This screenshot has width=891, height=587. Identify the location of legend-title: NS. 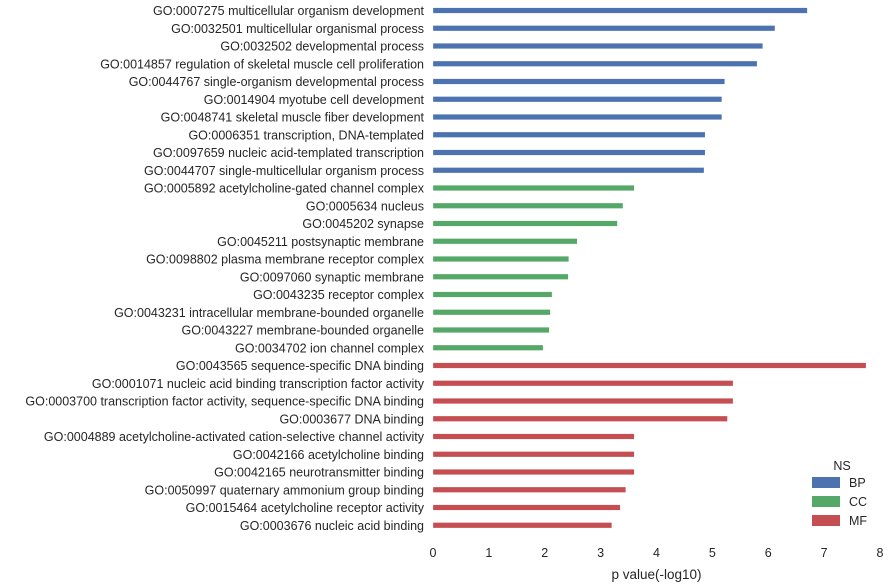
(841, 466).